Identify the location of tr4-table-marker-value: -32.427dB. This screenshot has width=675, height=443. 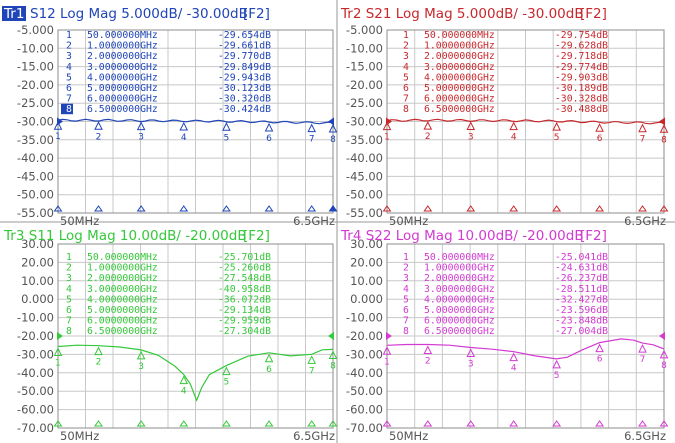
(581, 299).